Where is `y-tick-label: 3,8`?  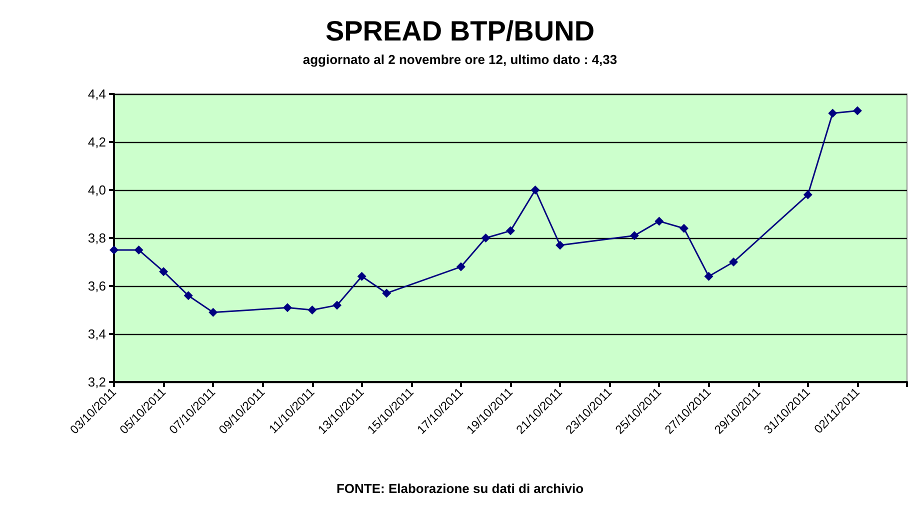 y-tick-label: 3,8 is located at coordinates (97, 238).